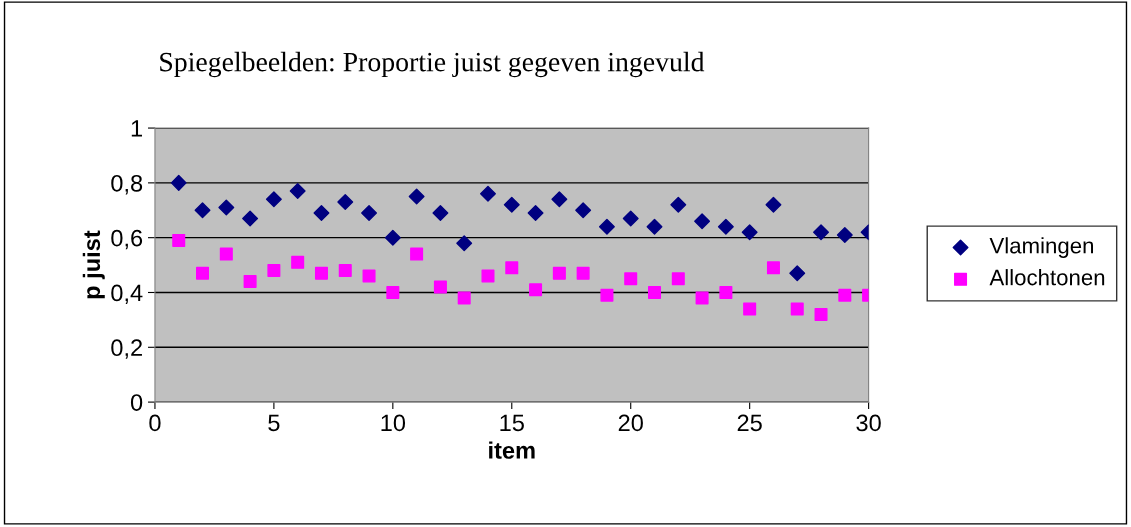 The image size is (1131, 527). Describe the element at coordinates (1041, 247) in the screenshot. I see `legend-label: Vlamingen` at that location.